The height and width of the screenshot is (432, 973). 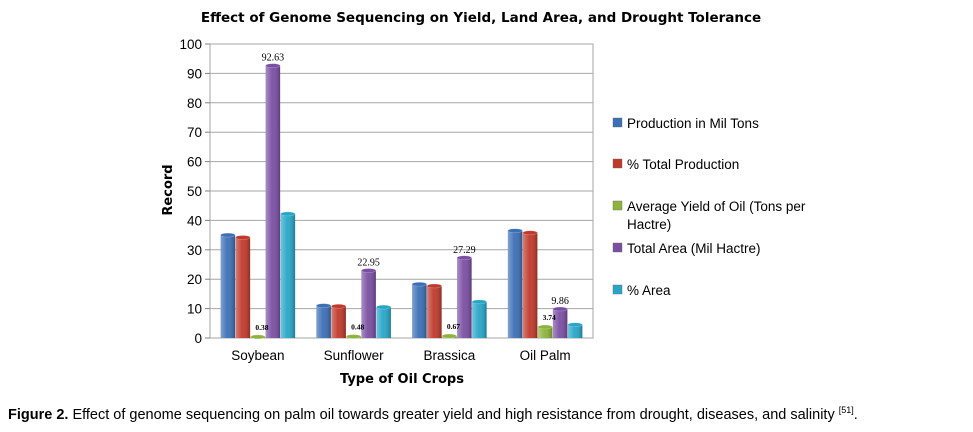 I want to click on y-axis-title: Record, so click(x=168, y=189).